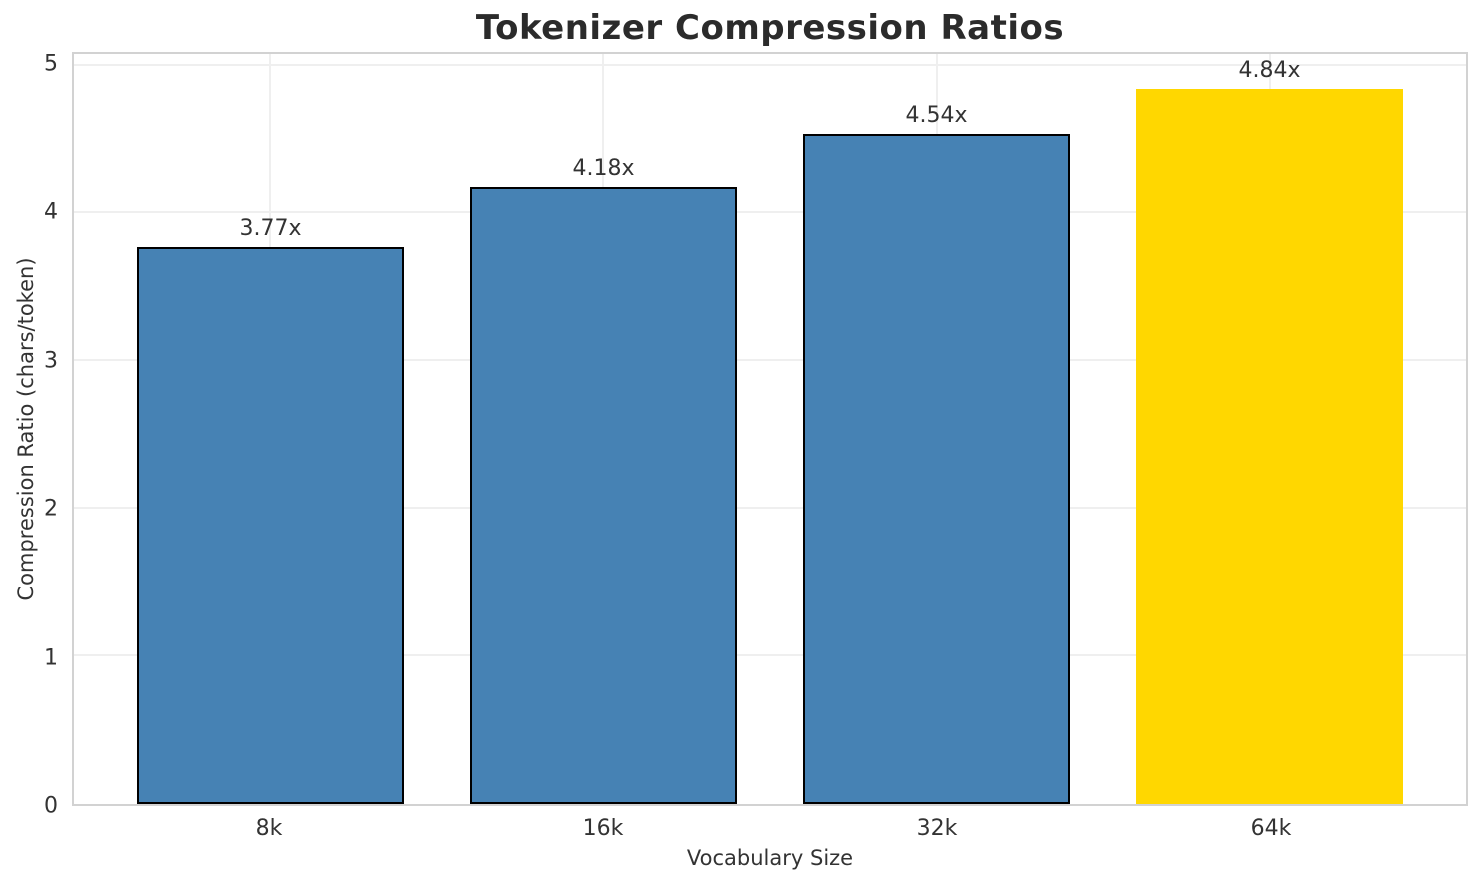 The height and width of the screenshot is (885, 1483). I want to click on x-axis-label: Vocabulary Size, so click(770, 858).